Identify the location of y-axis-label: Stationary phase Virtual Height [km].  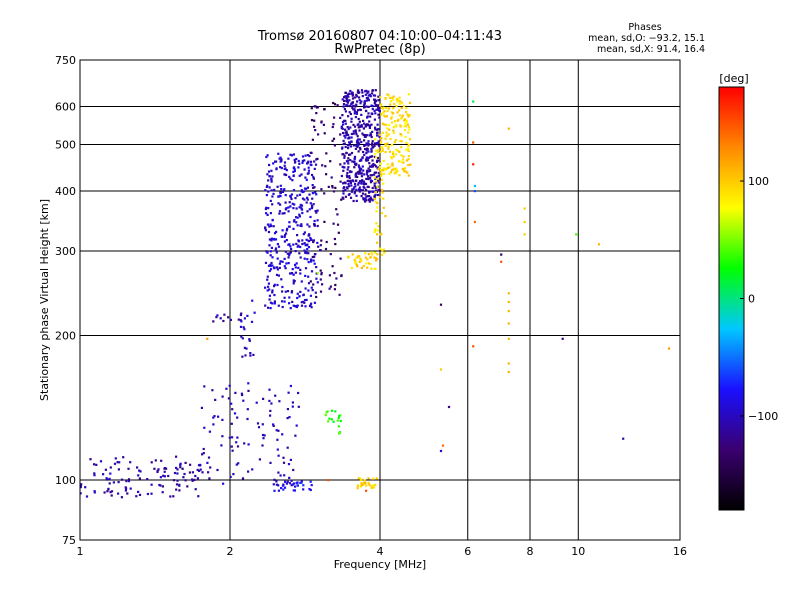
(44, 300).